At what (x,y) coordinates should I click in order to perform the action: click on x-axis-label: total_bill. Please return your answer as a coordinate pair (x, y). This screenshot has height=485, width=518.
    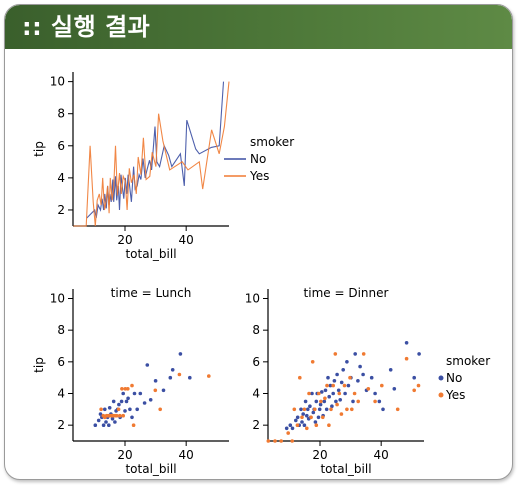
    Looking at the image, I should click on (150, 254).